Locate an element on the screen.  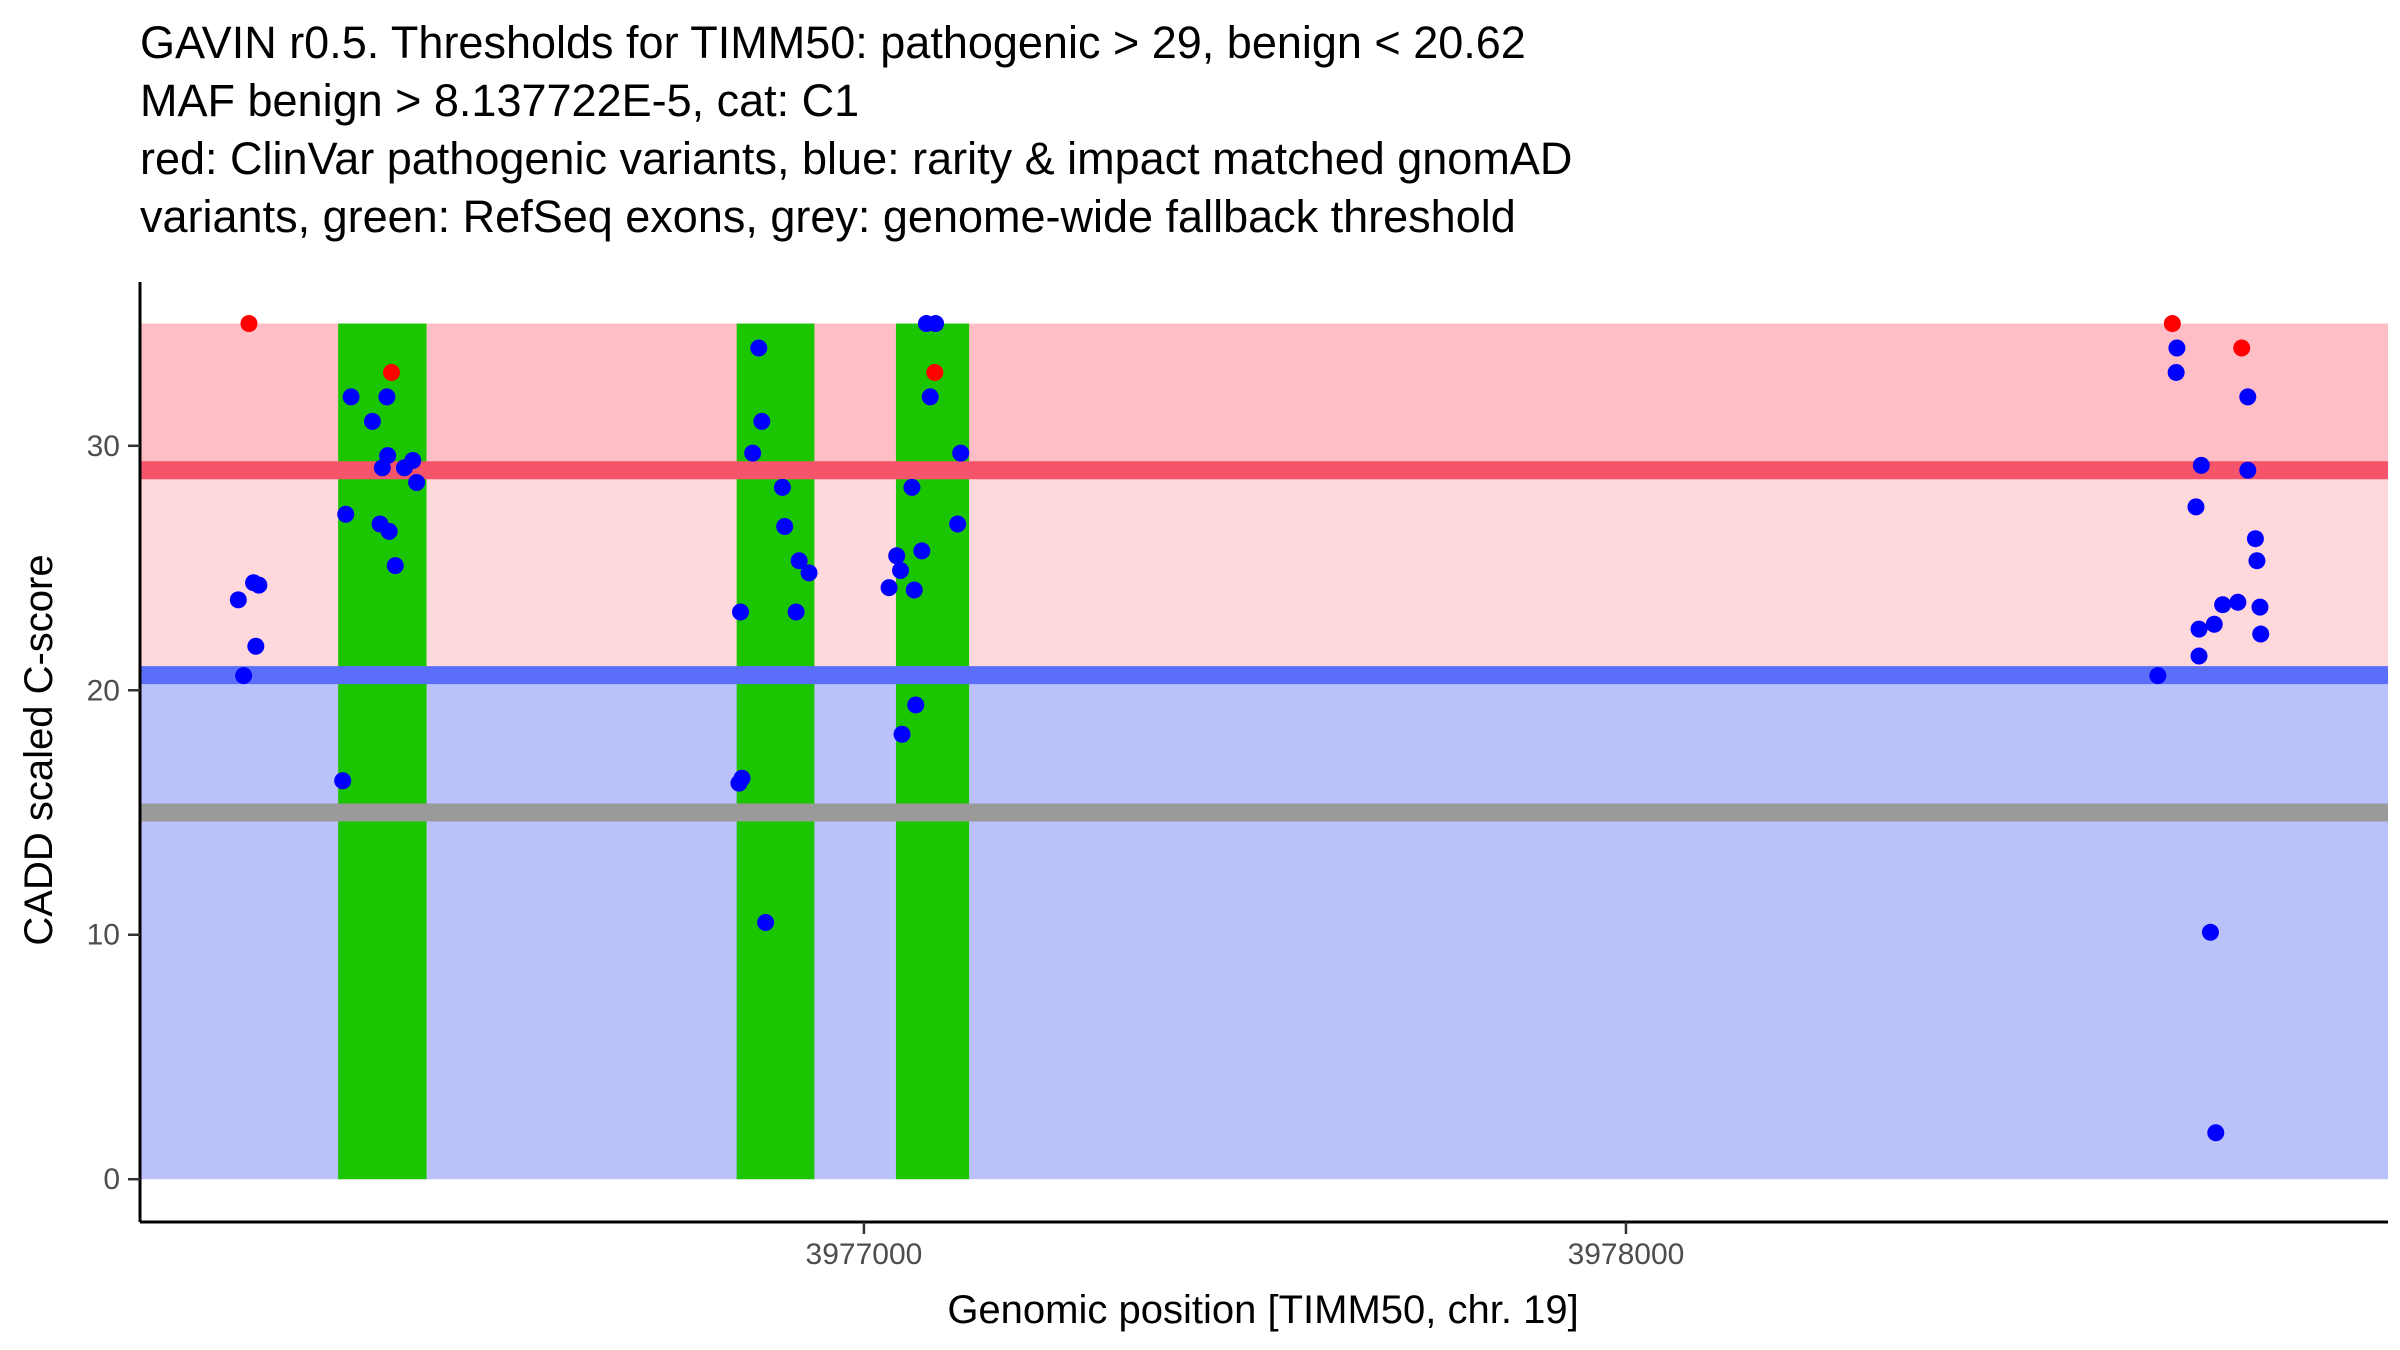
y-axis-ticks: 0 10 20 30 is located at coordinates (113, 813).